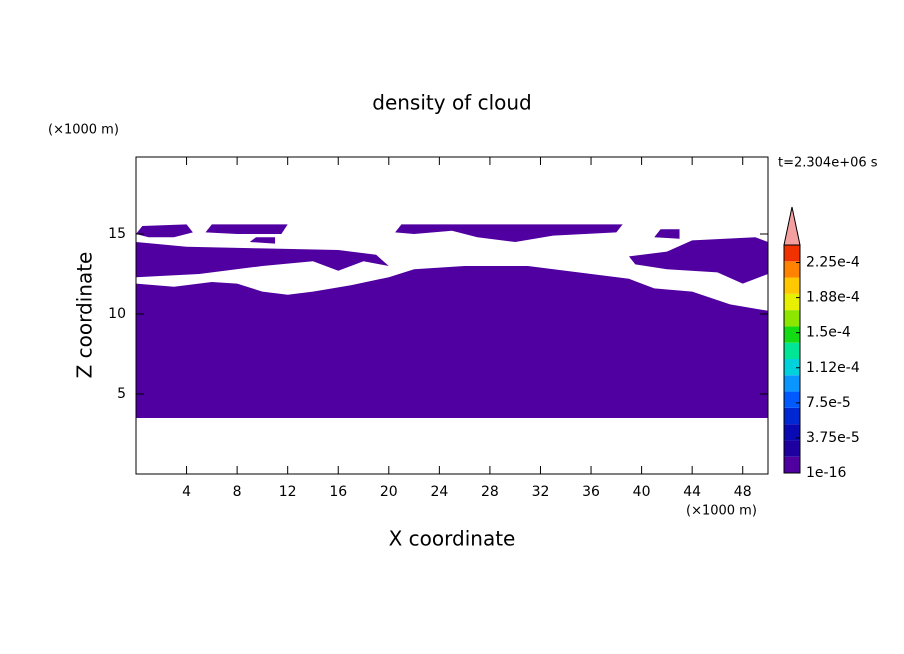 This screenshot has height=654, width=904. What do you see at coordinates (452, 539) in the screenshot?
I see `x-axis-label: X coordinate` at bounding box center [452, 539].